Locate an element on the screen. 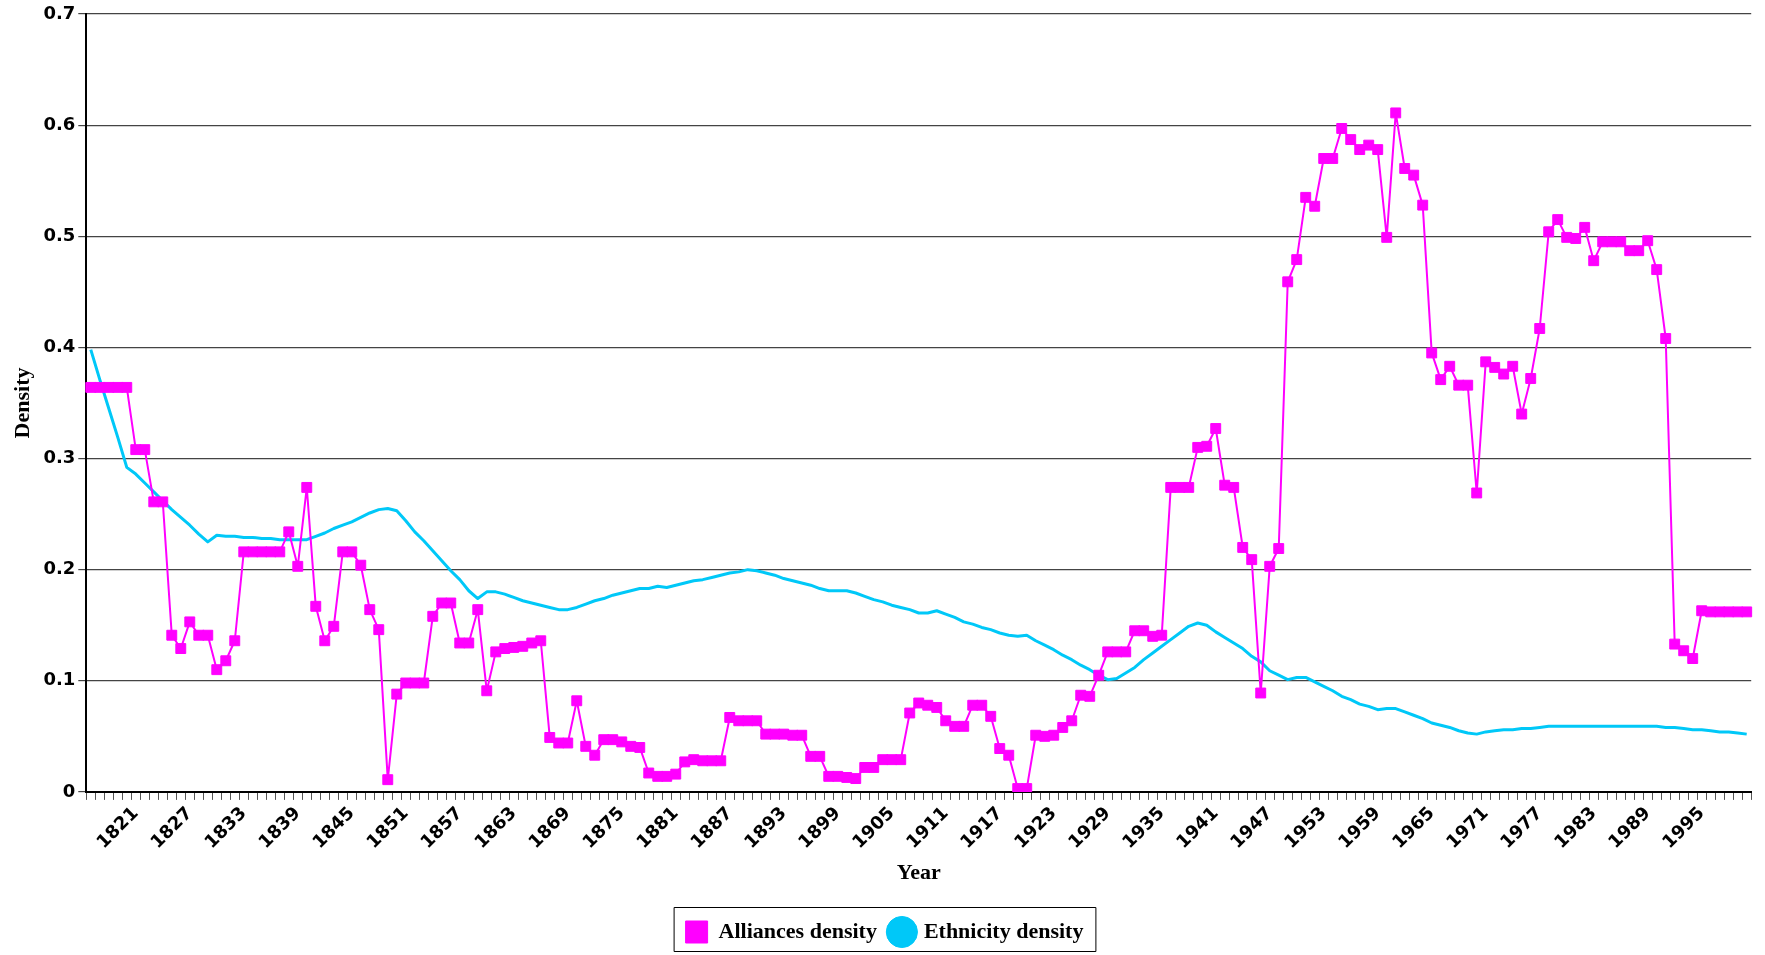 This screenshot has width=1765, height=955. y-axis-title: Density is located at coordinates (21, 403).